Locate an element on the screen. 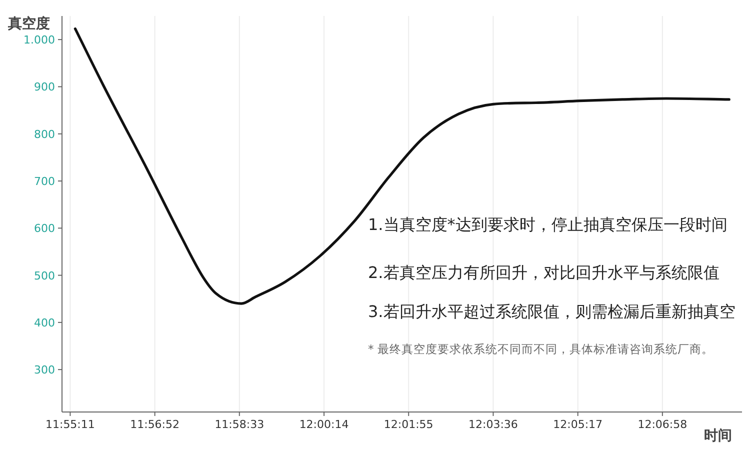 This screenshot has width=750, height=453. annotation: 3.若回升水平超过系统限值，则需检漏后重新抽真空 is located at coordinates (552, 311).